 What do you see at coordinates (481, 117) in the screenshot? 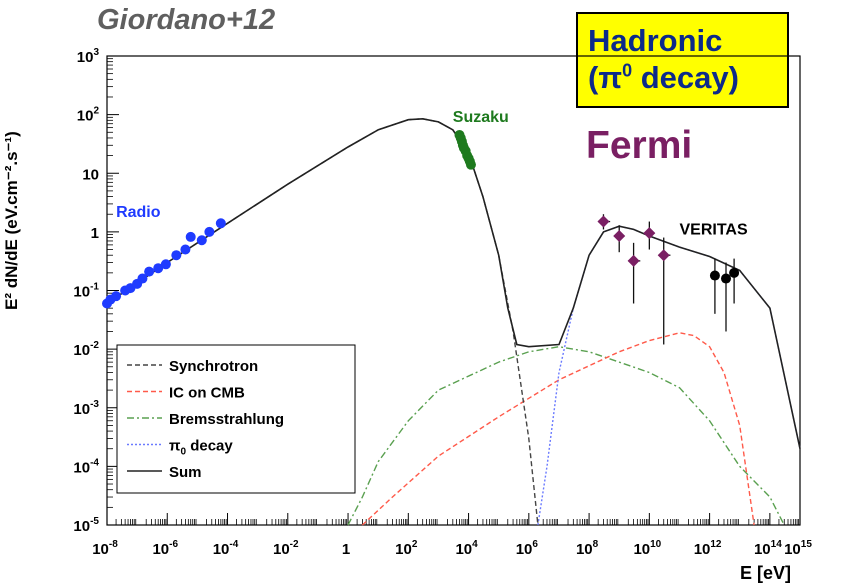
I see `annotation-suzaku: Suzaku` at bounding box center [481, 117].